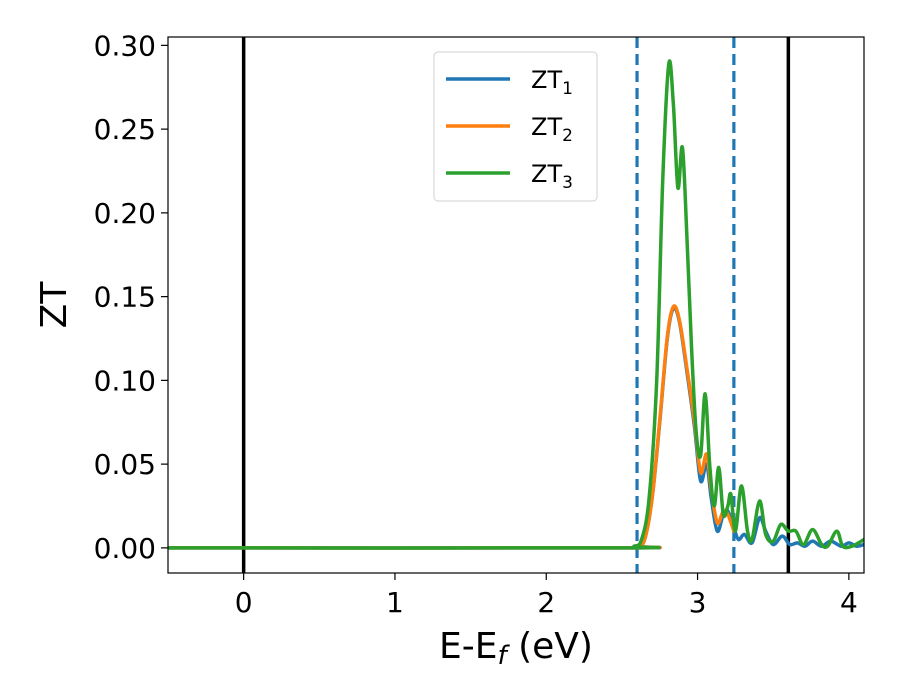  Describe the element at coordinates (698, 602) in the screenshot. I see `x-tick-label: 3` at that location.